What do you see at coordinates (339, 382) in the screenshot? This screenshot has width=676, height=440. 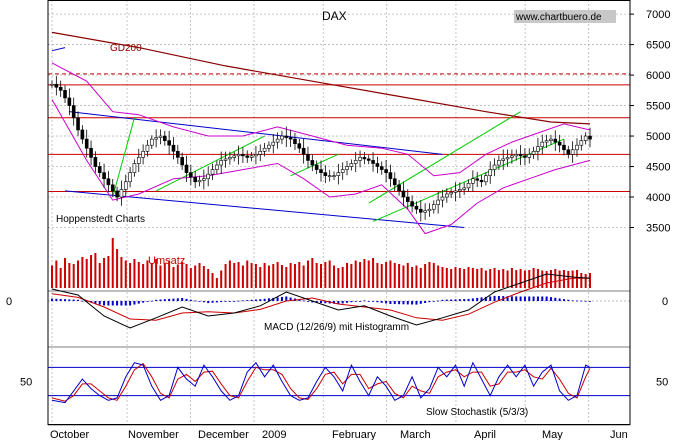 I see `stochastic-panel` at bounding box center [339, 382].